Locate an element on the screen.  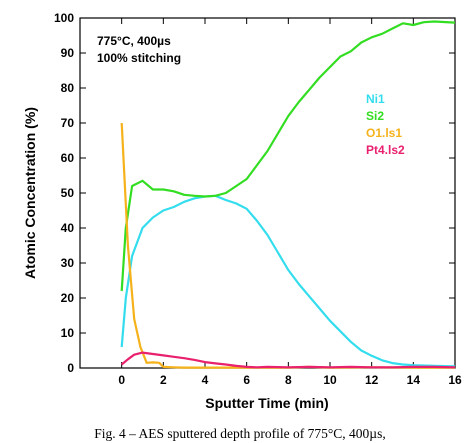
legend: Ni1 Si2 O1.ls1 Pt4.ls2 is located at coordinates (385, 124).